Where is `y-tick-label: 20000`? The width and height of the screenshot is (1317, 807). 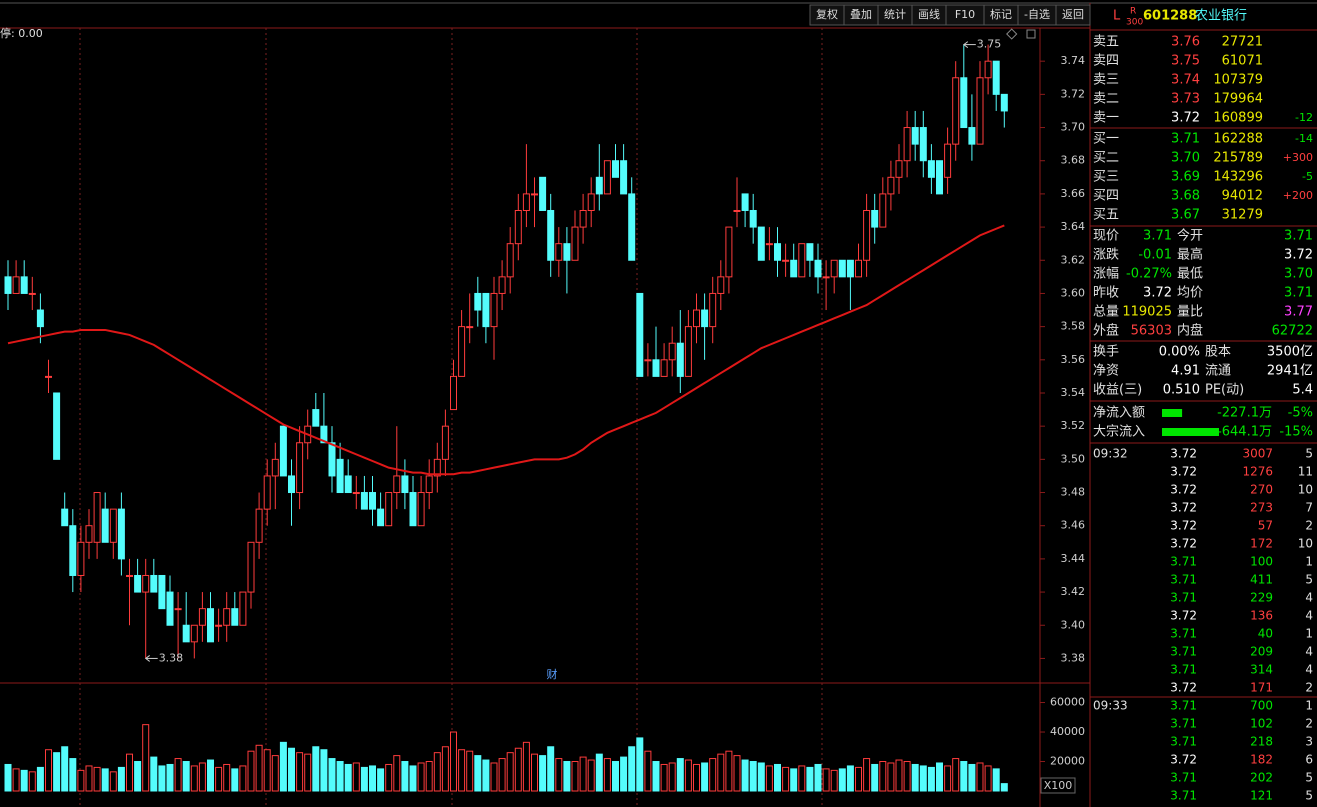
y-tick-label: 20000 is located at coordinates (1067, 761).